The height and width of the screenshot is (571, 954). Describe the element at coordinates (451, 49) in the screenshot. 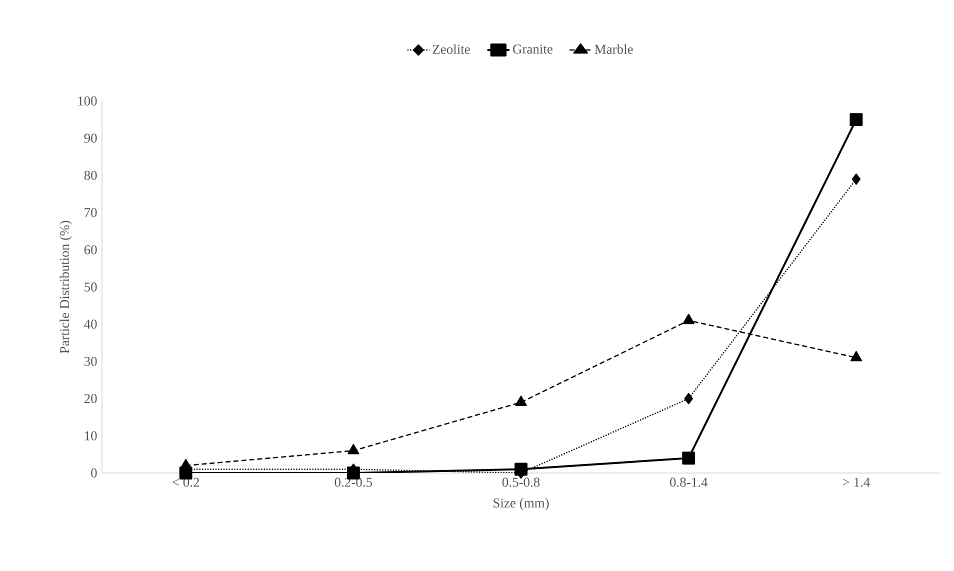

I see `legend-label: Zeolite` at that location.